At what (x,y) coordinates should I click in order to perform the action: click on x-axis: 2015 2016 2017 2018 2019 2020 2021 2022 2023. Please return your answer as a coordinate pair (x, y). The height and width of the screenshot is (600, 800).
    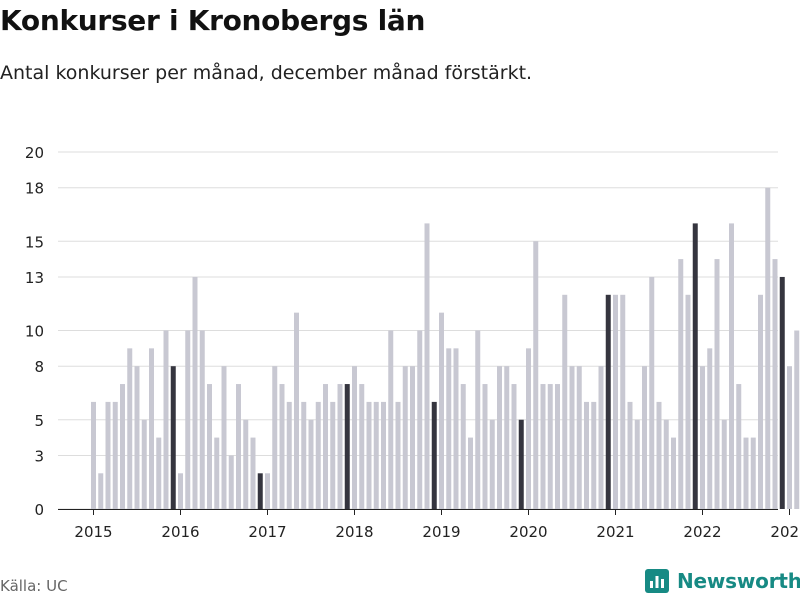
    Looking at the image, I should click on (429, 525).